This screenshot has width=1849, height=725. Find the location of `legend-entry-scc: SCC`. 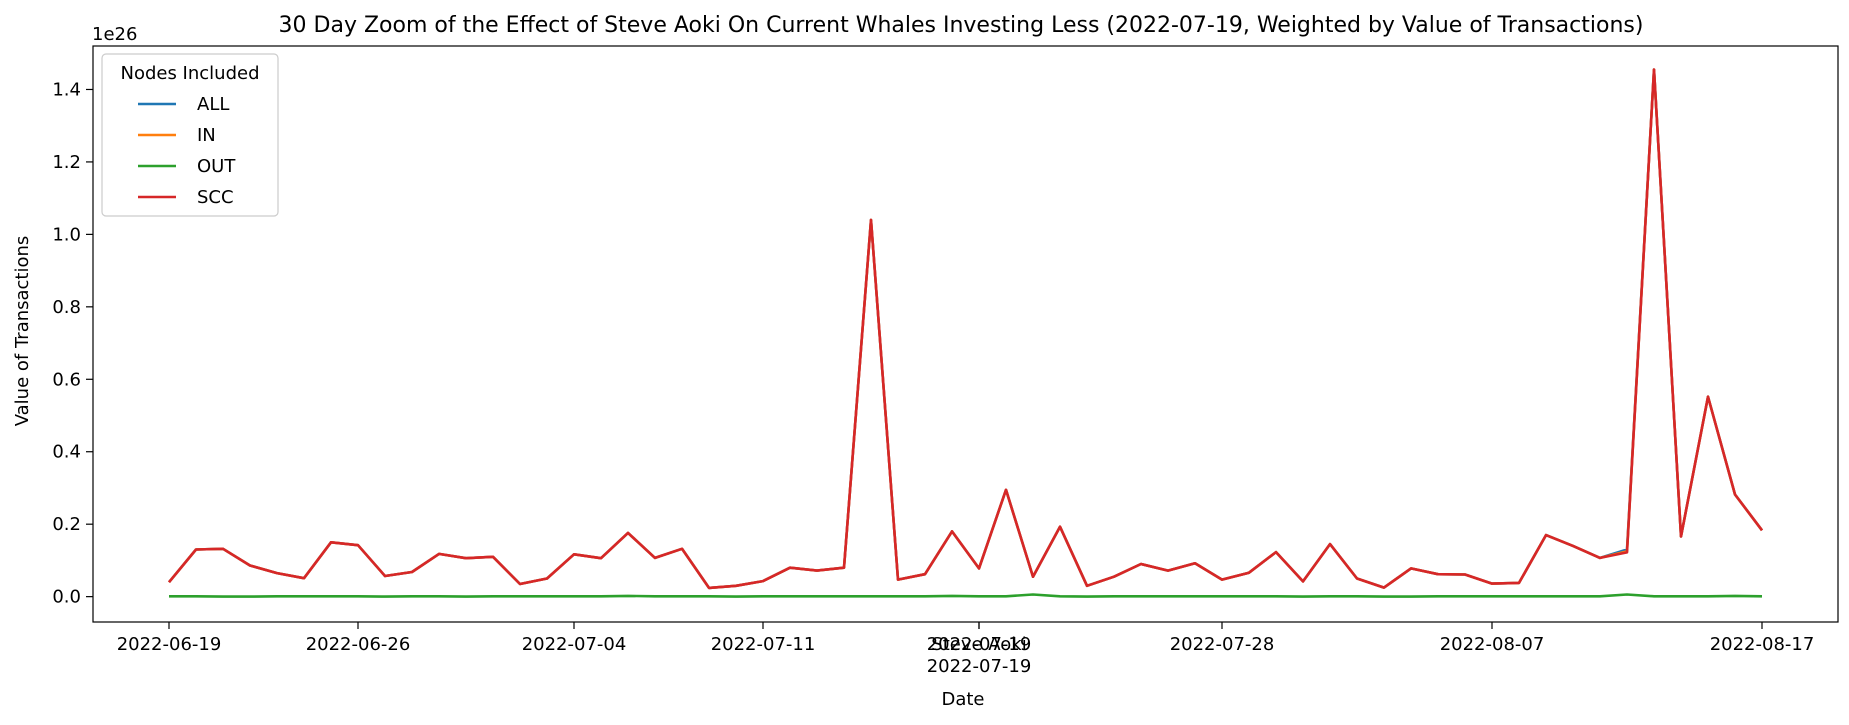

legend-entry-scc: SCC is located at coordinates (215, 197).